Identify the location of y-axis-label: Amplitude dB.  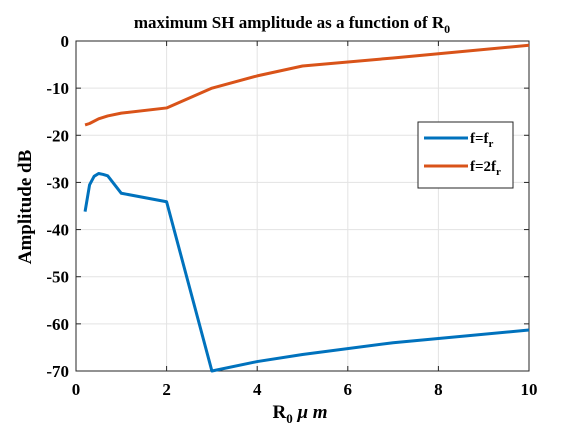
(25, 206).